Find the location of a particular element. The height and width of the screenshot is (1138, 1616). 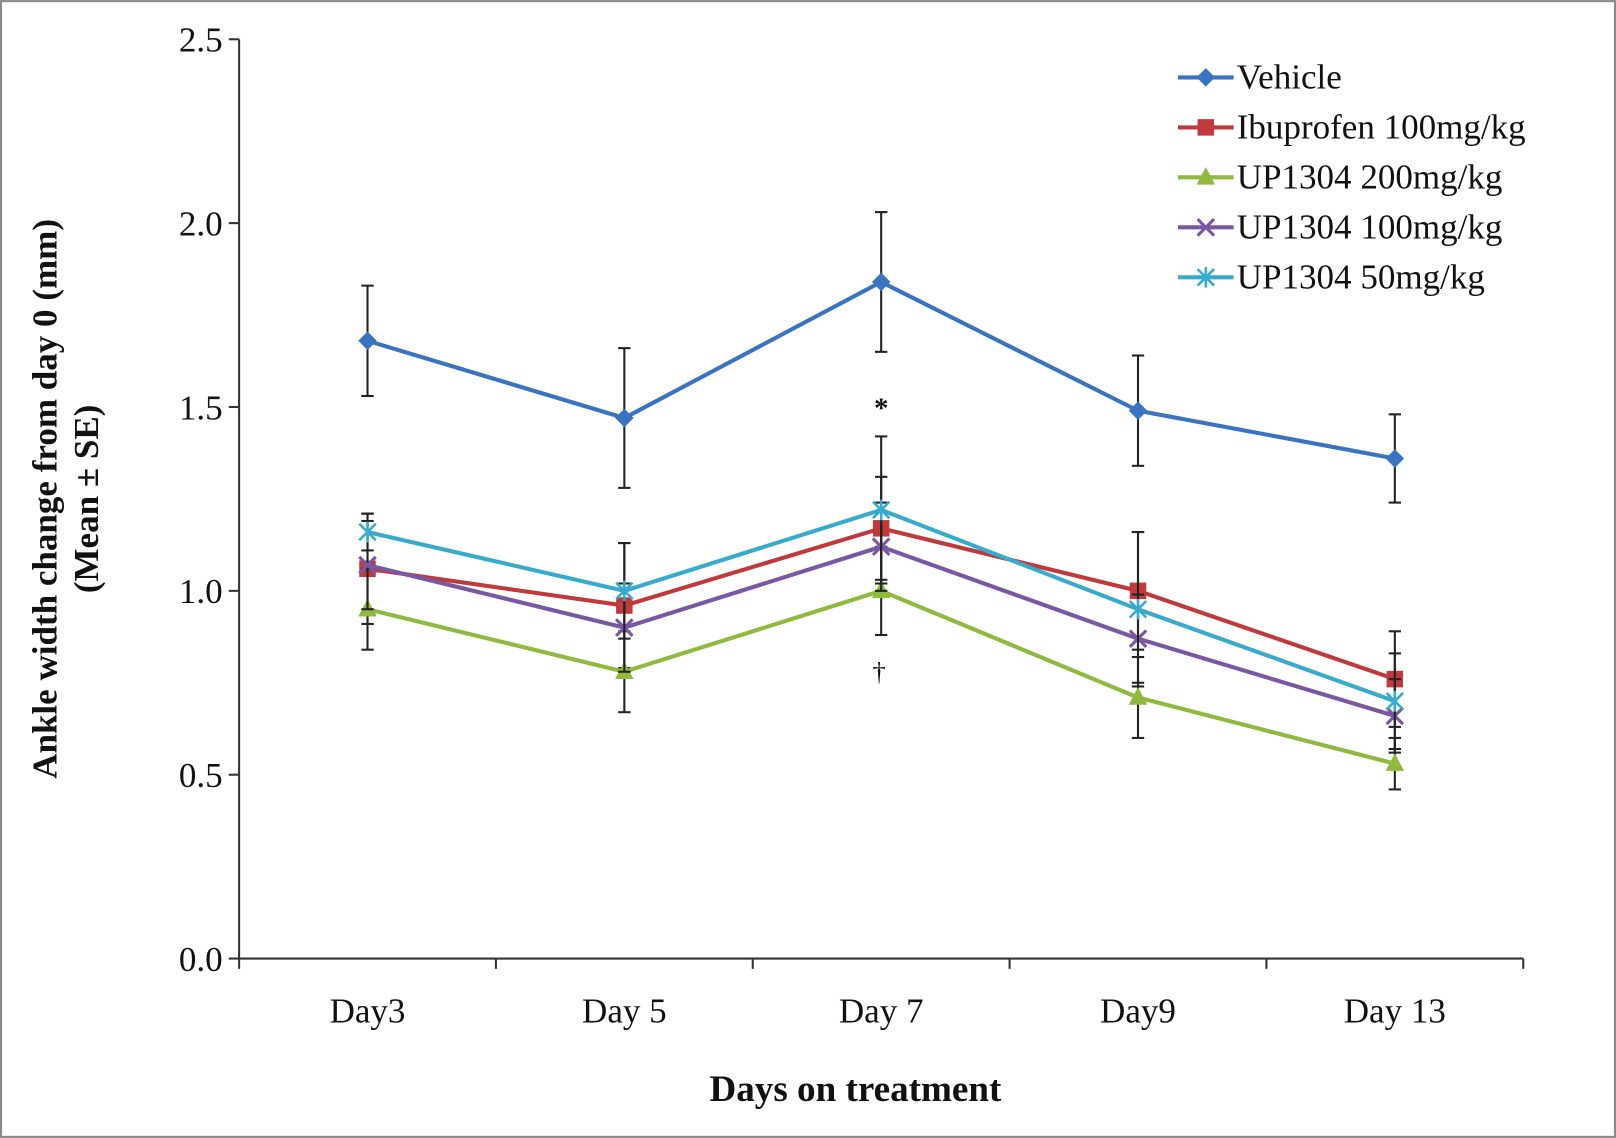

x-tick-label: Day9 is located at coordinates (1138, 1010).